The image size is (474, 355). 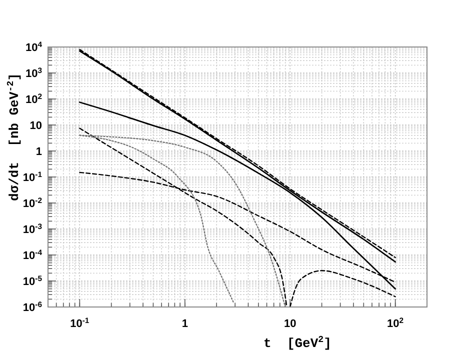 What do you see at coordinates (33, 99) in the screenshot?
I see `y-tick-label: 10$^{2}$` at bounding box center [33, 99].